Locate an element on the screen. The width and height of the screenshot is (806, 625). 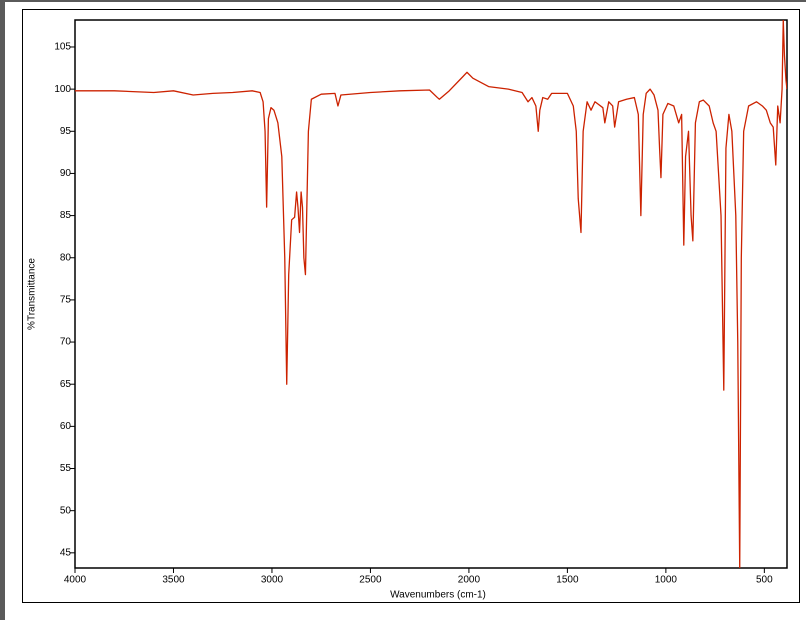
y-tick-label: 65 is located at coordinates (66, 384).